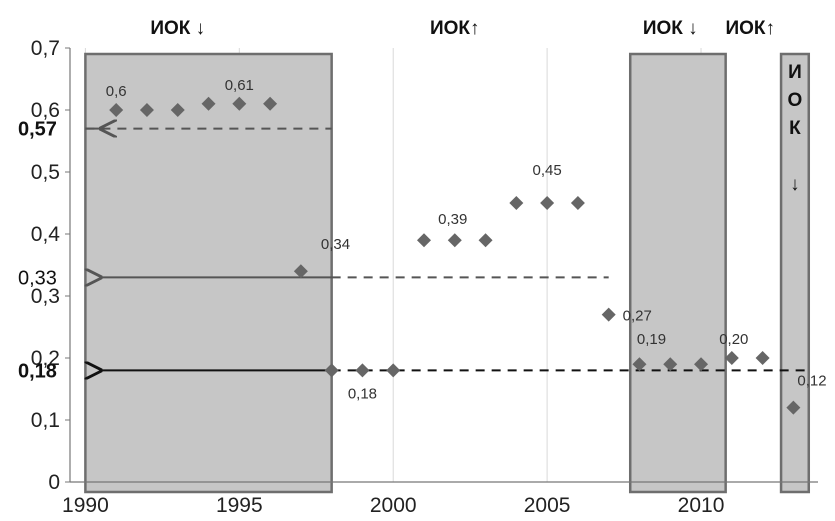 The image size is (835, 521). I want to click on region-label-0: ИОК ↓, so click(177, 28).